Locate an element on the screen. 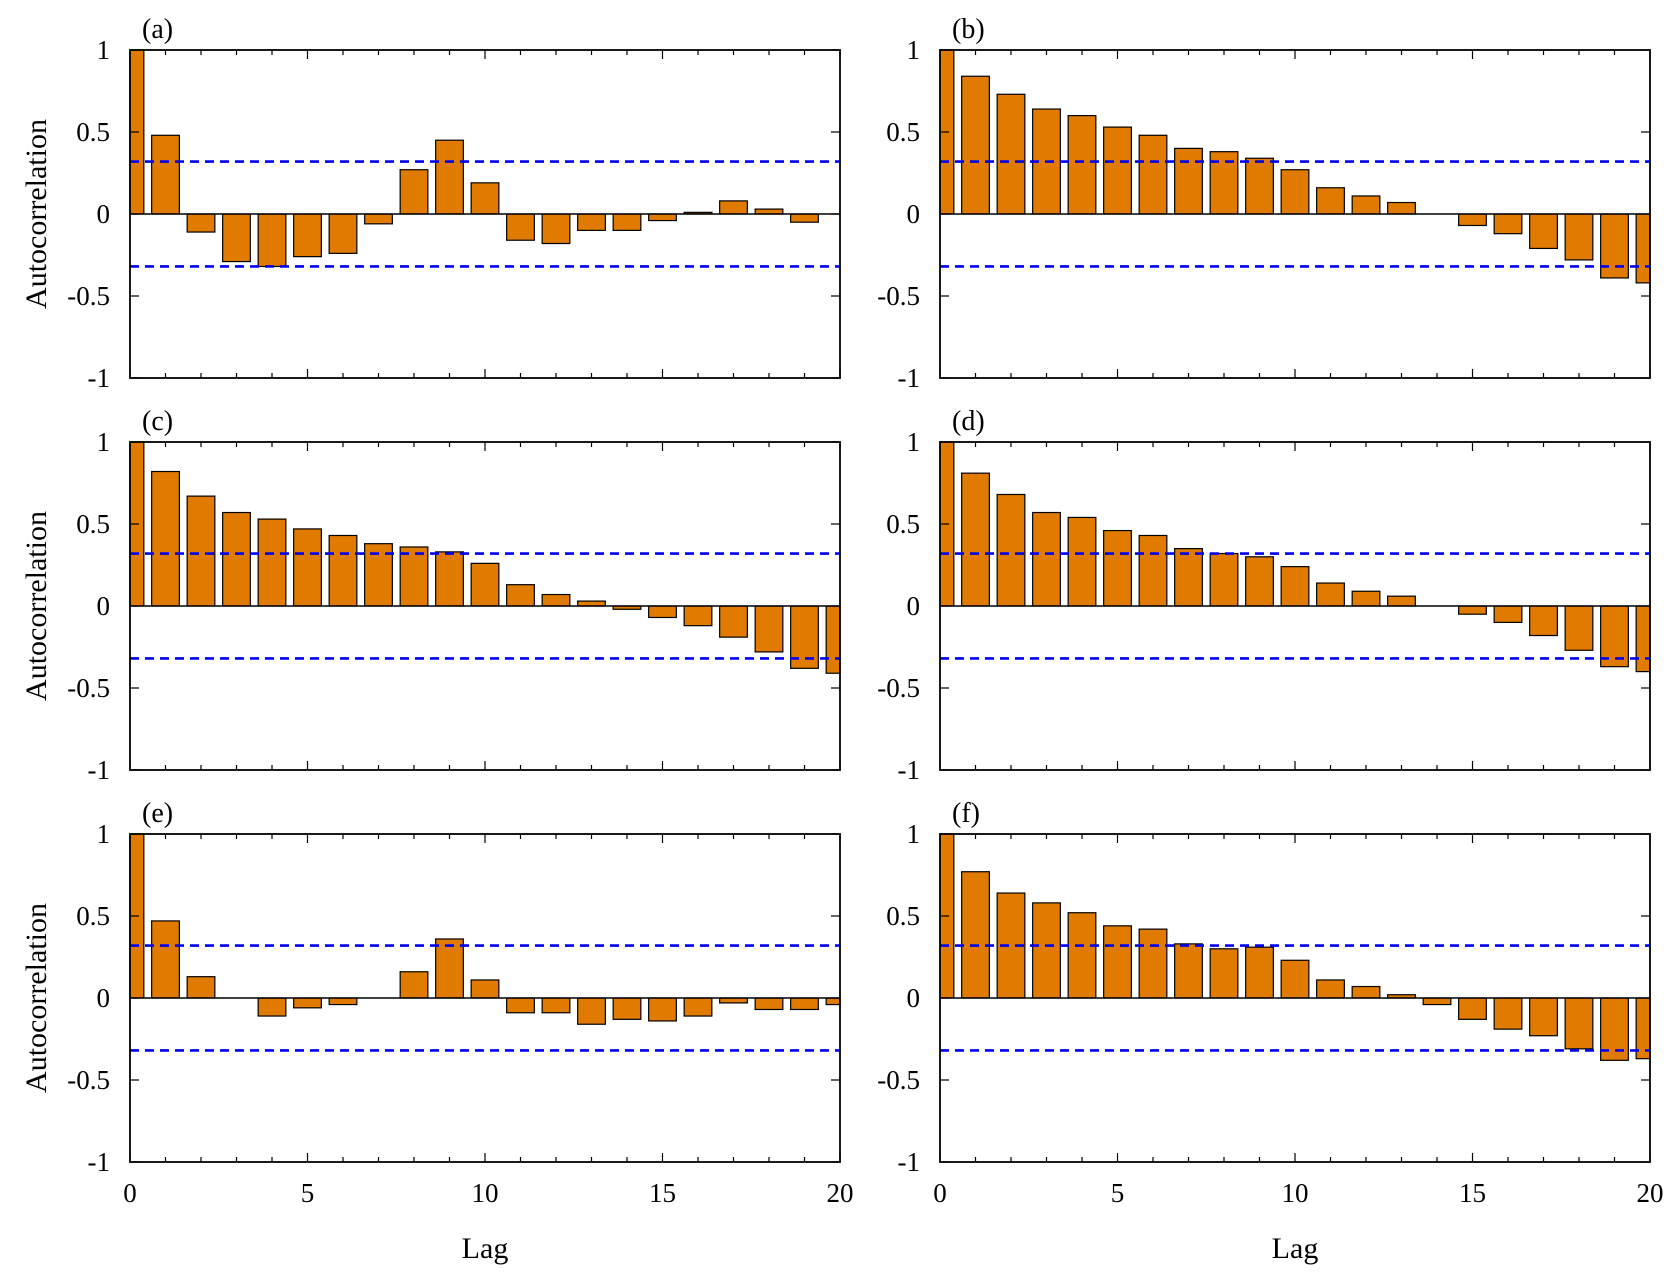 This screenshot has height=1272, width=1664. acf-panel: 1 0.5 0 -0.5 -1 (c) Autocorrelation is located at coordinates (430, 595).